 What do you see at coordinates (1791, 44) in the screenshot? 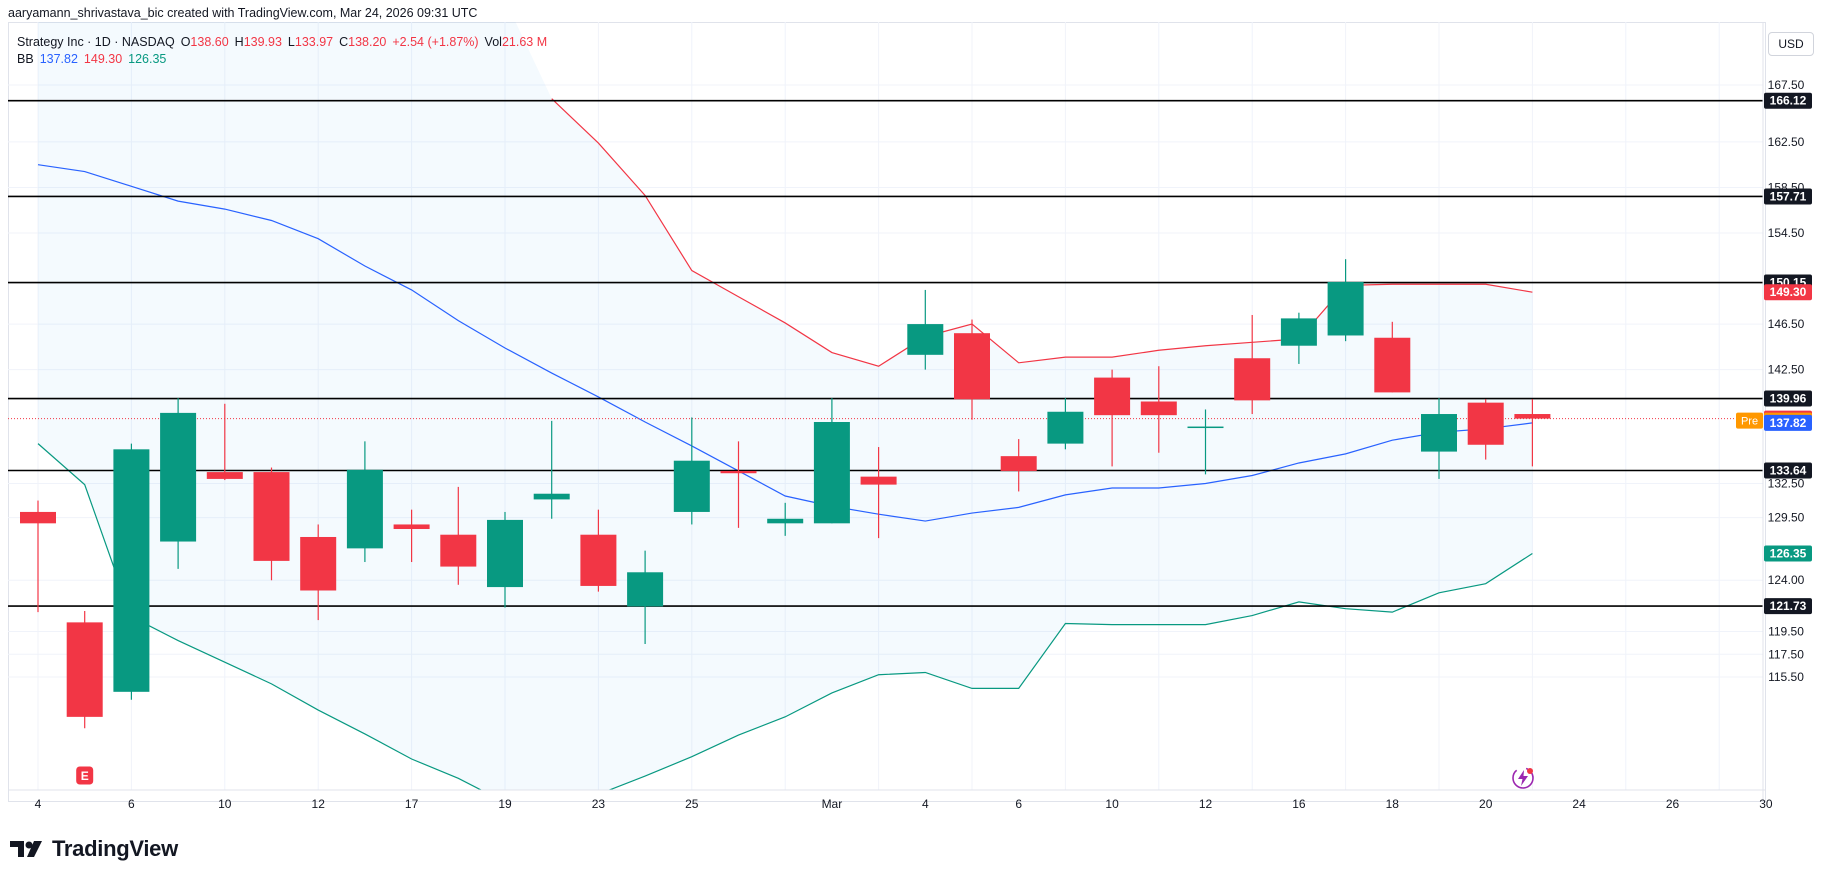
I see `currency-button: USD` at bounding box center [1791, 44].